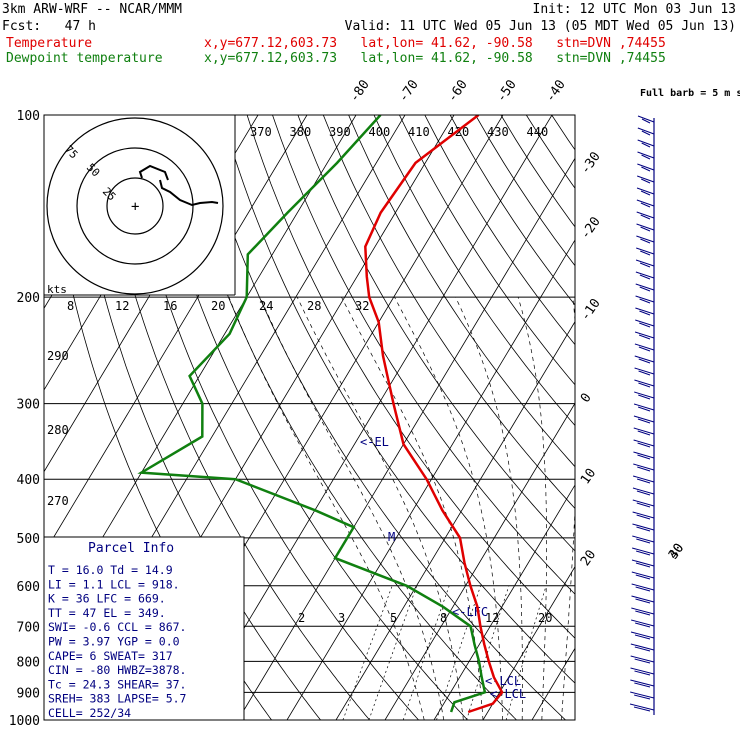 The image size is (740, 740). What do you see at coordinates (117, 670) in the screenshot?
I see `parcel-info-row: CIN = -80 HWBZ=3878.` at bounding box center [117, 670].